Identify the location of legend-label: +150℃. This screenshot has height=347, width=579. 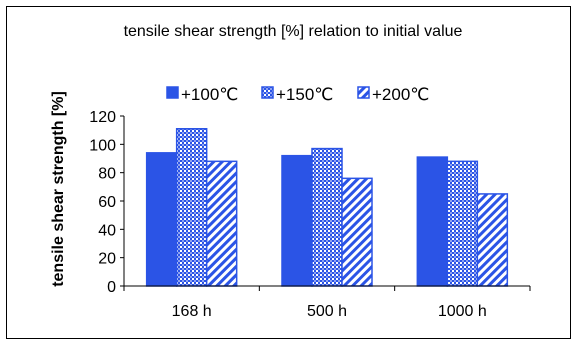
(304, 94).